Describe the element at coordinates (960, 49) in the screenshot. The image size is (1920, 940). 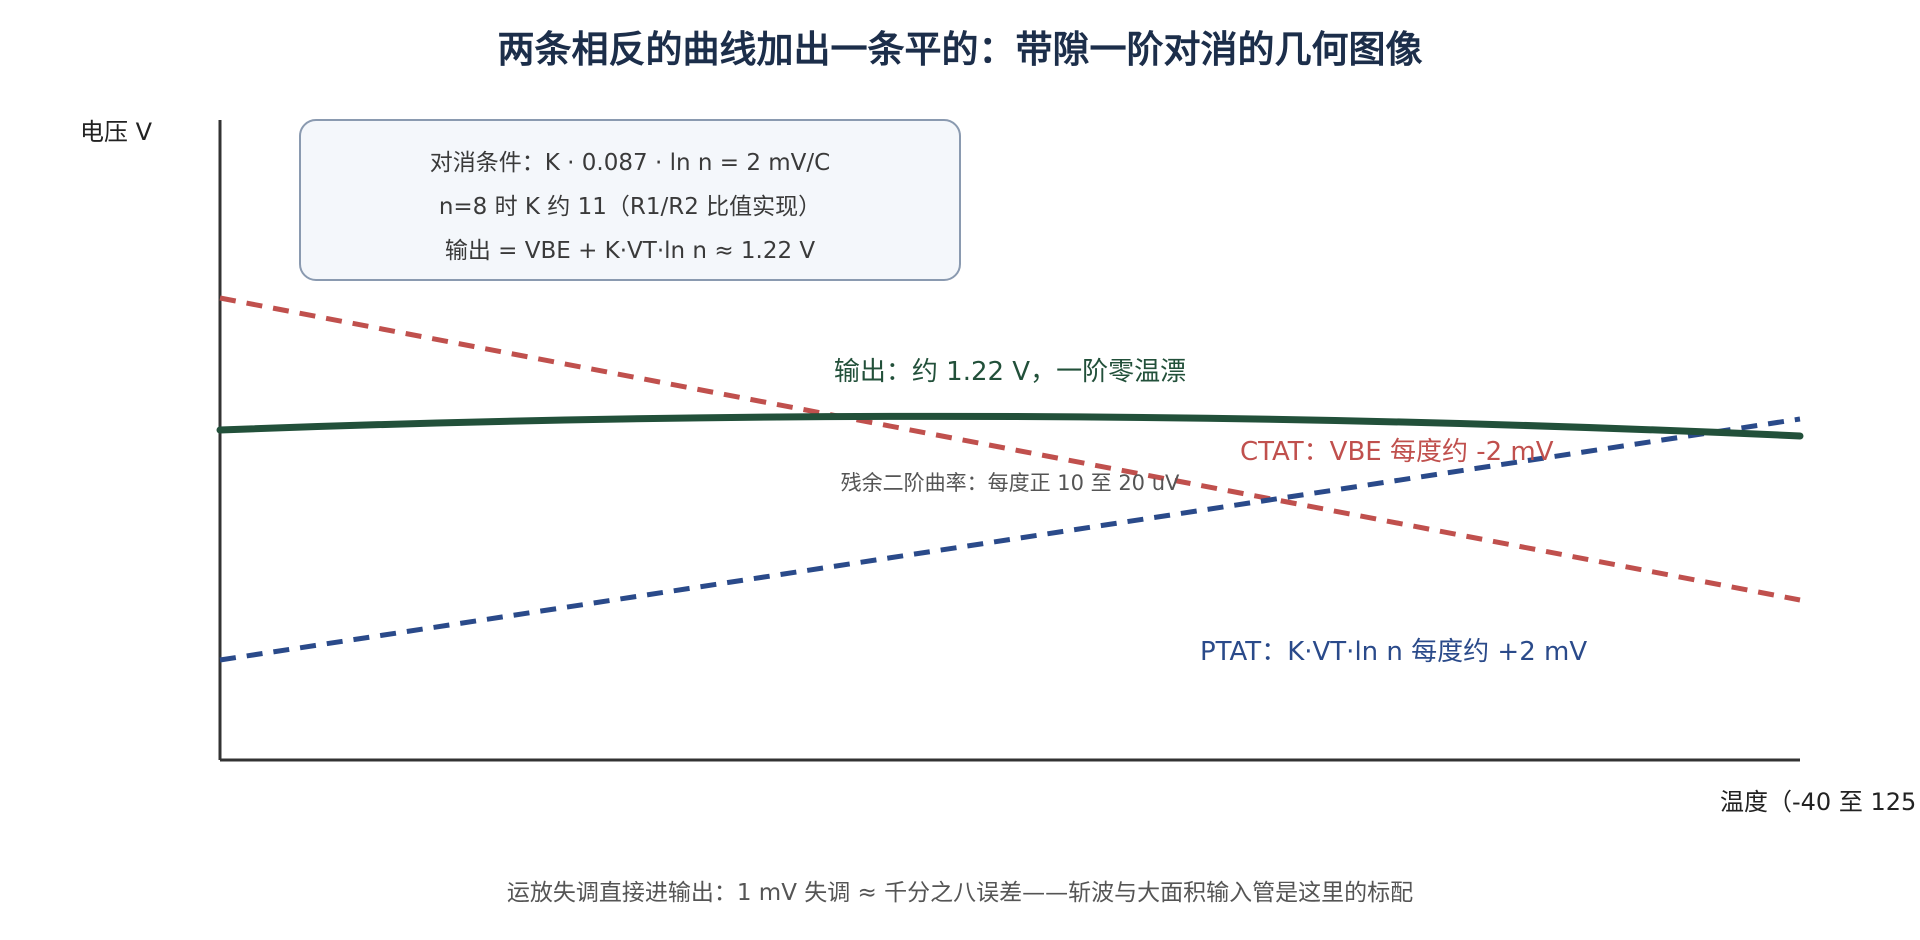
I see `figure-title: 两条相反的曲线加出一条平的：带隙一阶对消的几何图像` at that location.